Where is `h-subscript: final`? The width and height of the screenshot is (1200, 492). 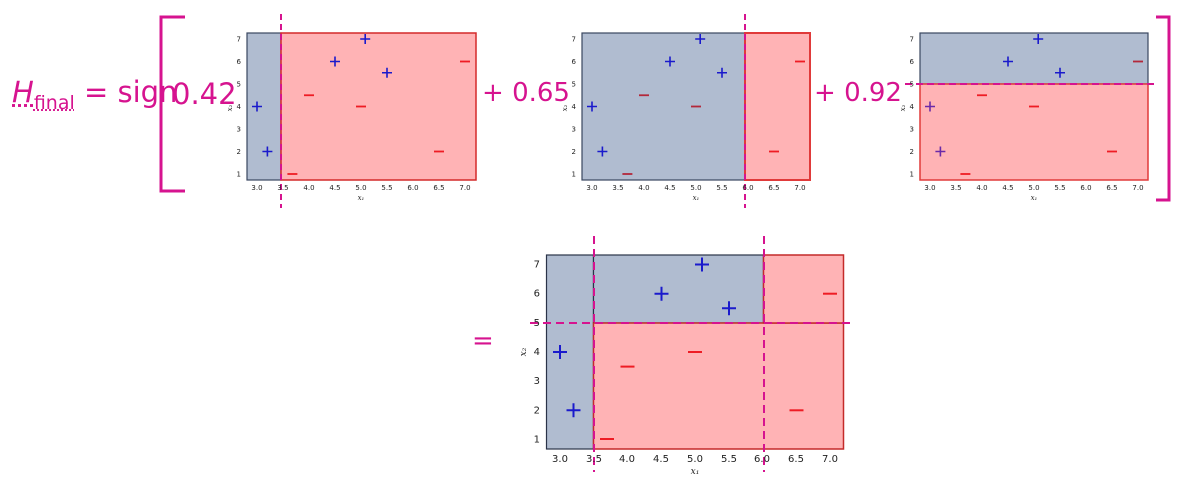 h-subscript: final is located at coordinates (54, 102).